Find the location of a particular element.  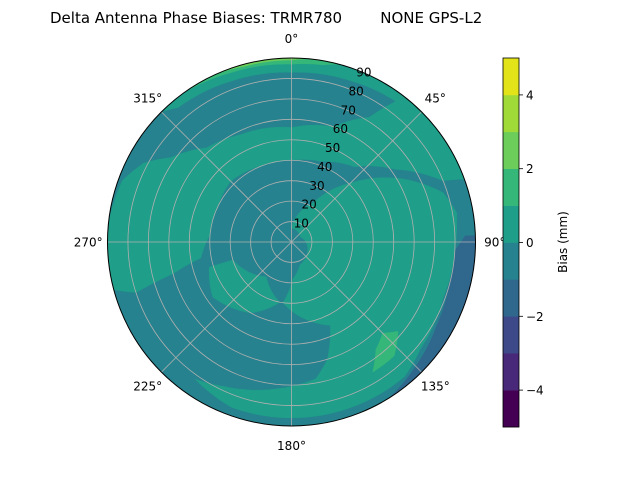

radial-tick-label: 80 is located at coordinates (355, 91).